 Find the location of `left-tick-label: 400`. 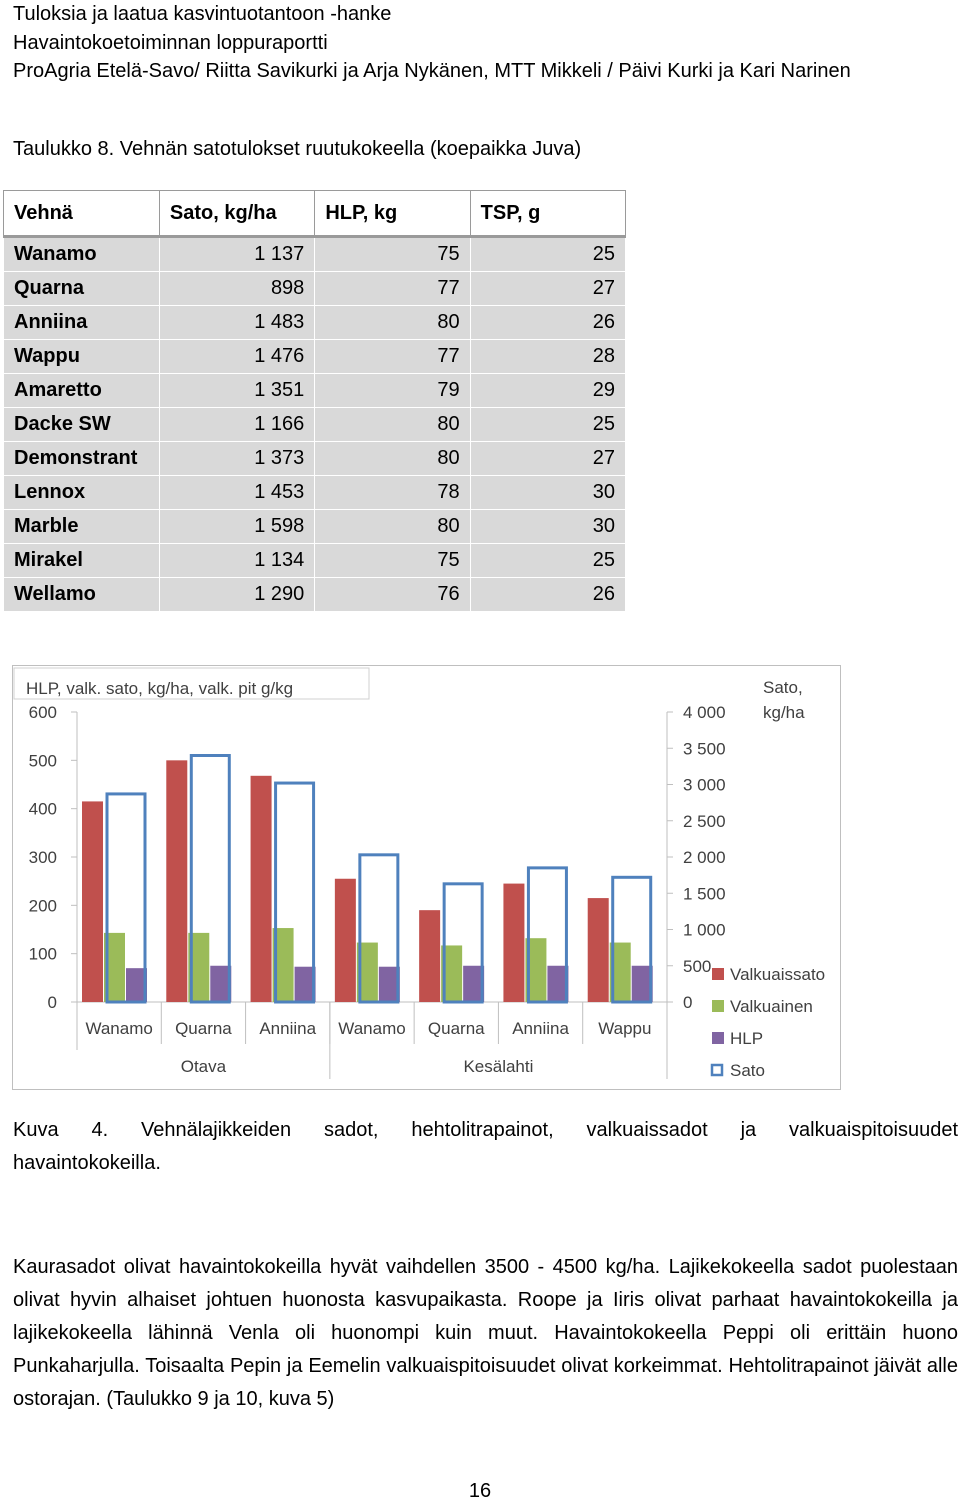

left-tick-label: 400 is located at coordinates (43, 809).